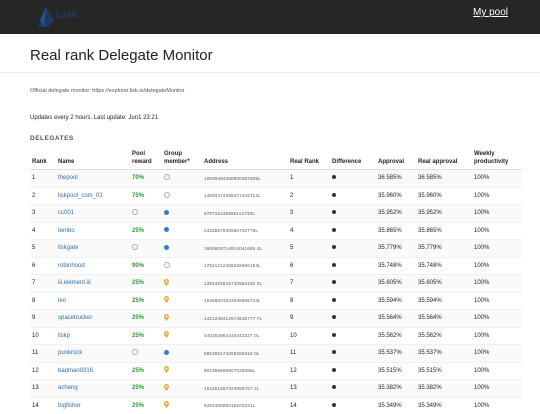 Image resolution: width=540 pixels, height=414 pixels. What do you see at coordinates (74, 283) in the screenshot?
I see `delegate-name-link: iii.element.iii` at bounding box center [74, 283].